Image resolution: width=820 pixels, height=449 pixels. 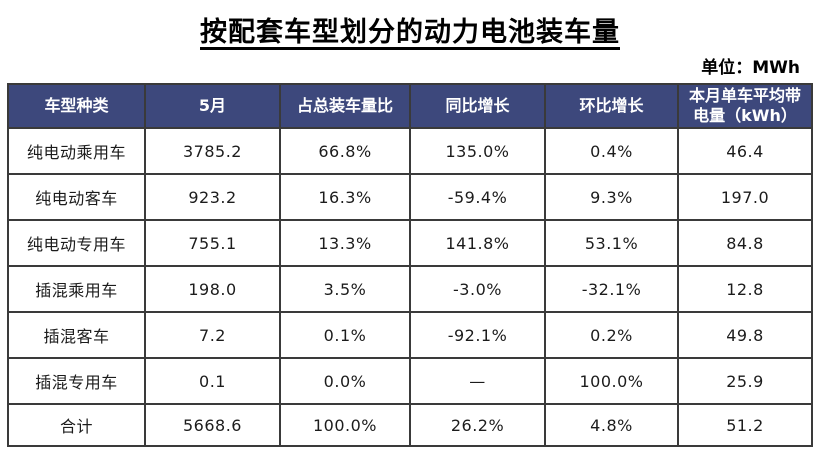 I want to click on table-cell: 198.0, so click(x=212, y=289).